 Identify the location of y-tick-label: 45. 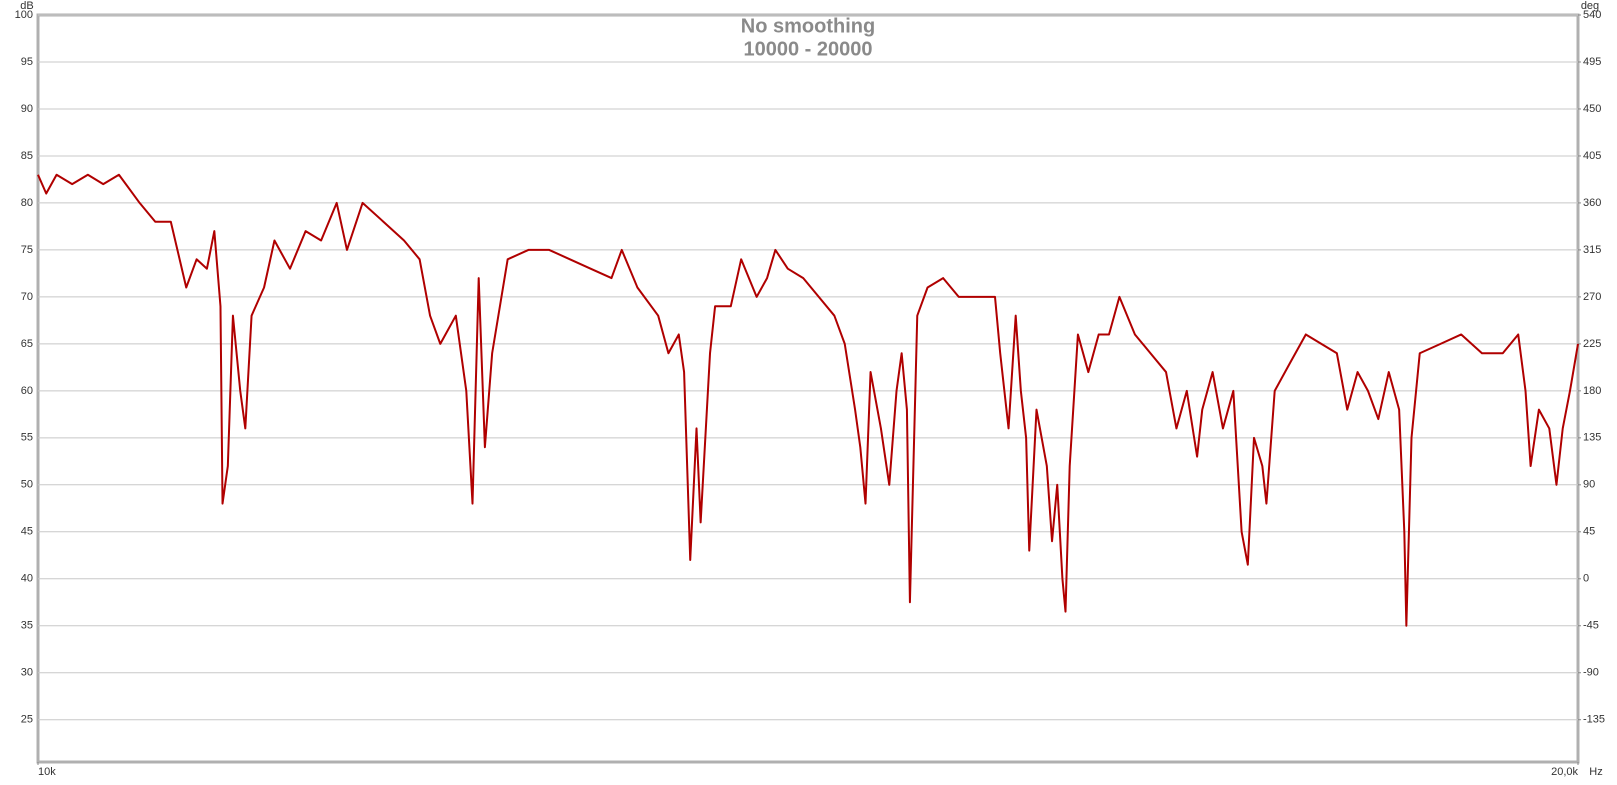
(27, 532).